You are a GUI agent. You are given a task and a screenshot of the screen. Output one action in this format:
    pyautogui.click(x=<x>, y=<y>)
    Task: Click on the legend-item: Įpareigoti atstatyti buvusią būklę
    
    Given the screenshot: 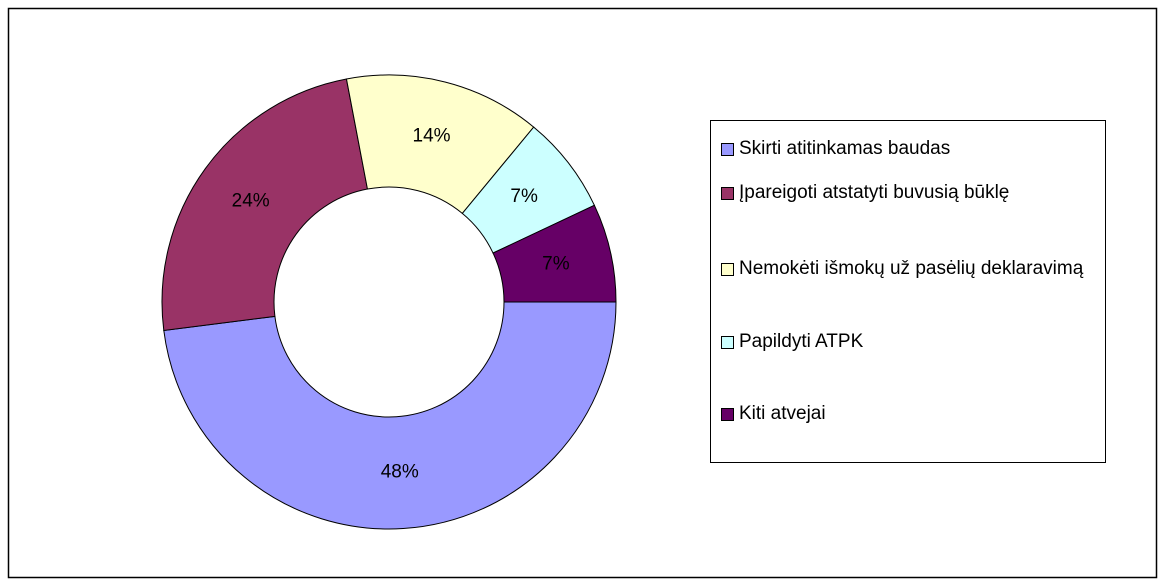 What is the action you would take?
    pyautogui.click(x=911, y=193)
    